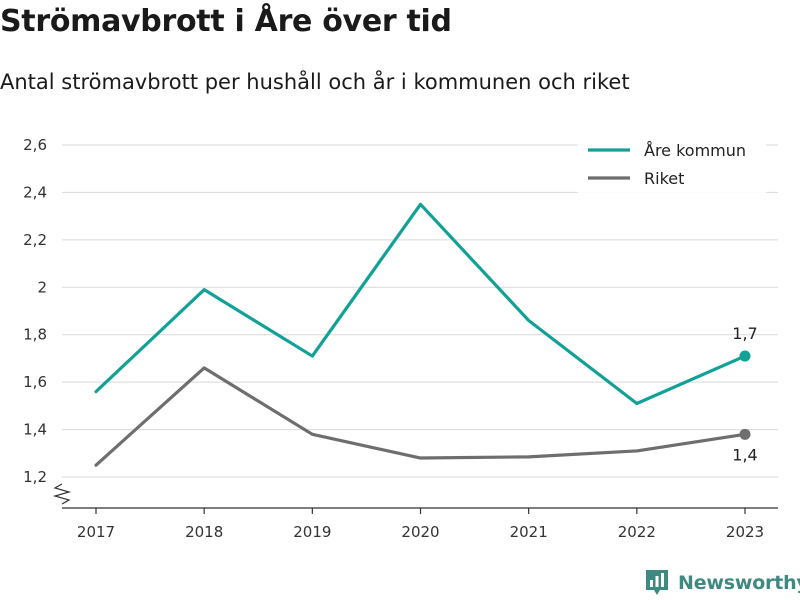 This screenshot has height=600, width=800. Describe the element at coordinates (657, 582) in the screenshot. I see `newsworthy-logo-icon` at that location.